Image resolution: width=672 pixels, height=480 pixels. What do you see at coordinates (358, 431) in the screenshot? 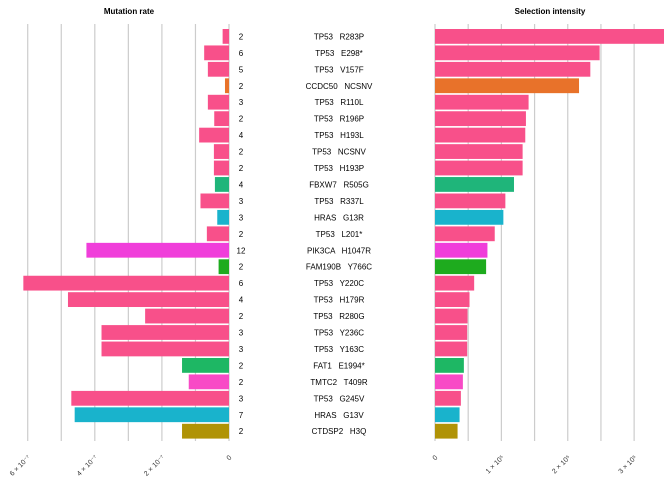
I see `variant-name: H3Q` at bounding box center [358, 431].